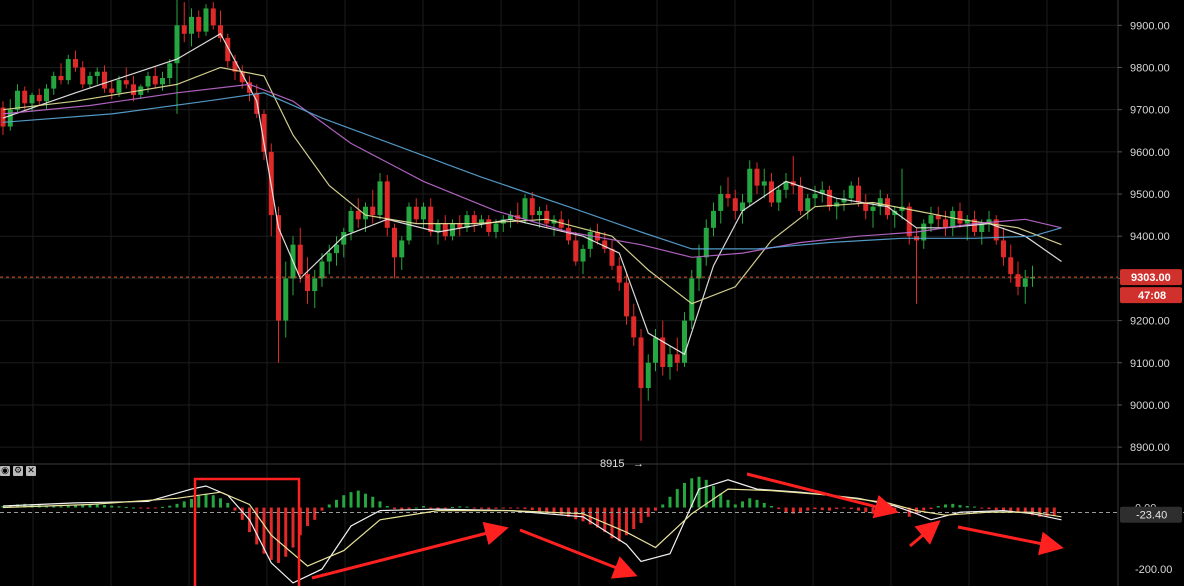 The height and width of the screenshot is (586, 1184). What do you see at coordinates (5, 471) in the screenshot?
I see `indicator-eye-icon: ◉` at bounding box center [5, 471].